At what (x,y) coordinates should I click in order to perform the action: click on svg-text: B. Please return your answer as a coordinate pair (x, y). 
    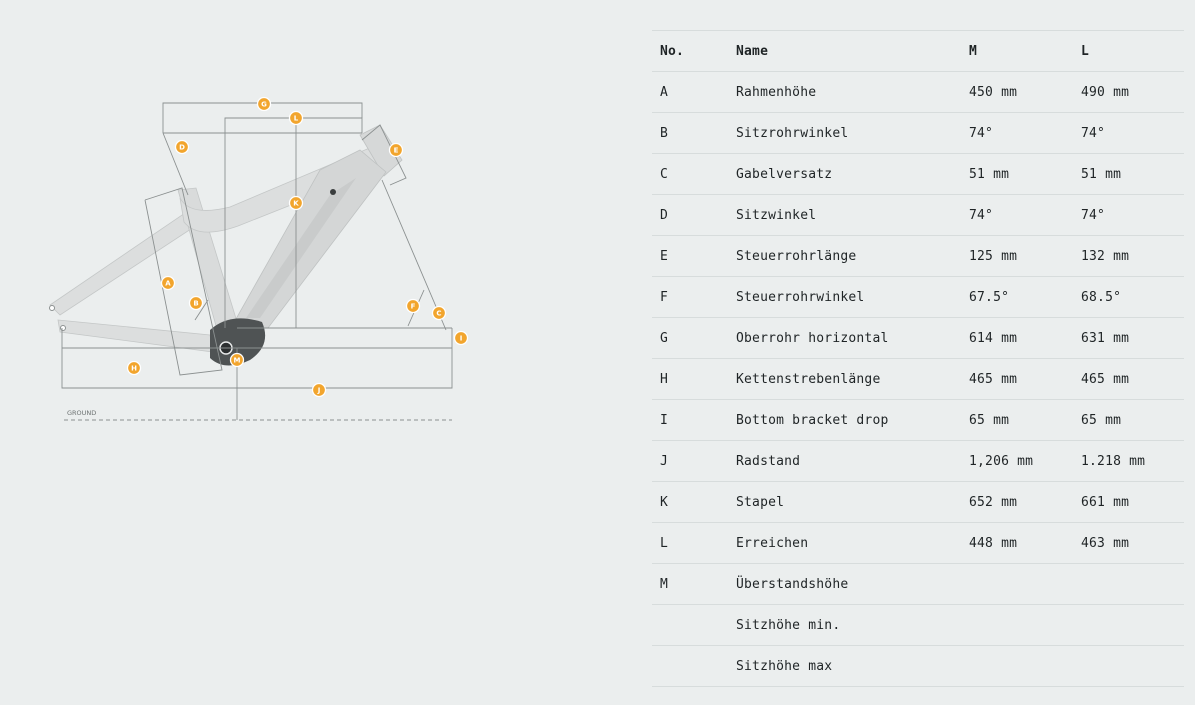
    Looking at the image, I should click on (195, 304).